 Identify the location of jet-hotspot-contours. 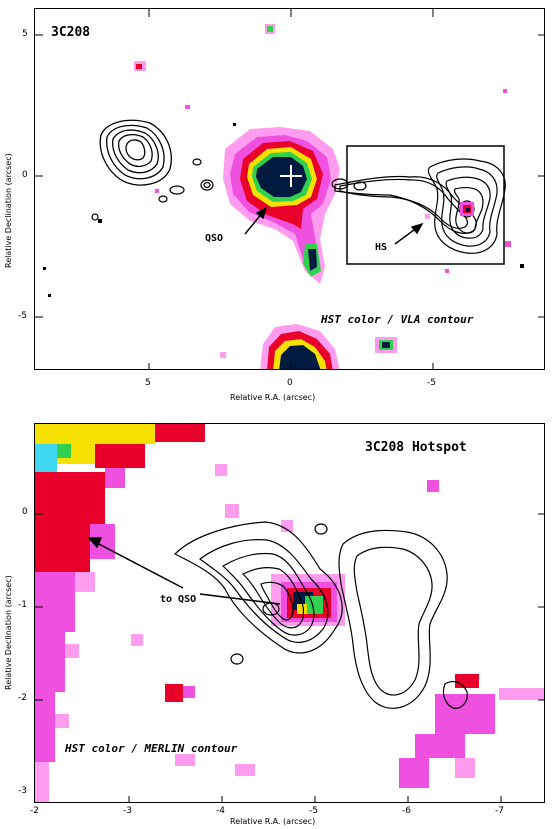
(420, 206).